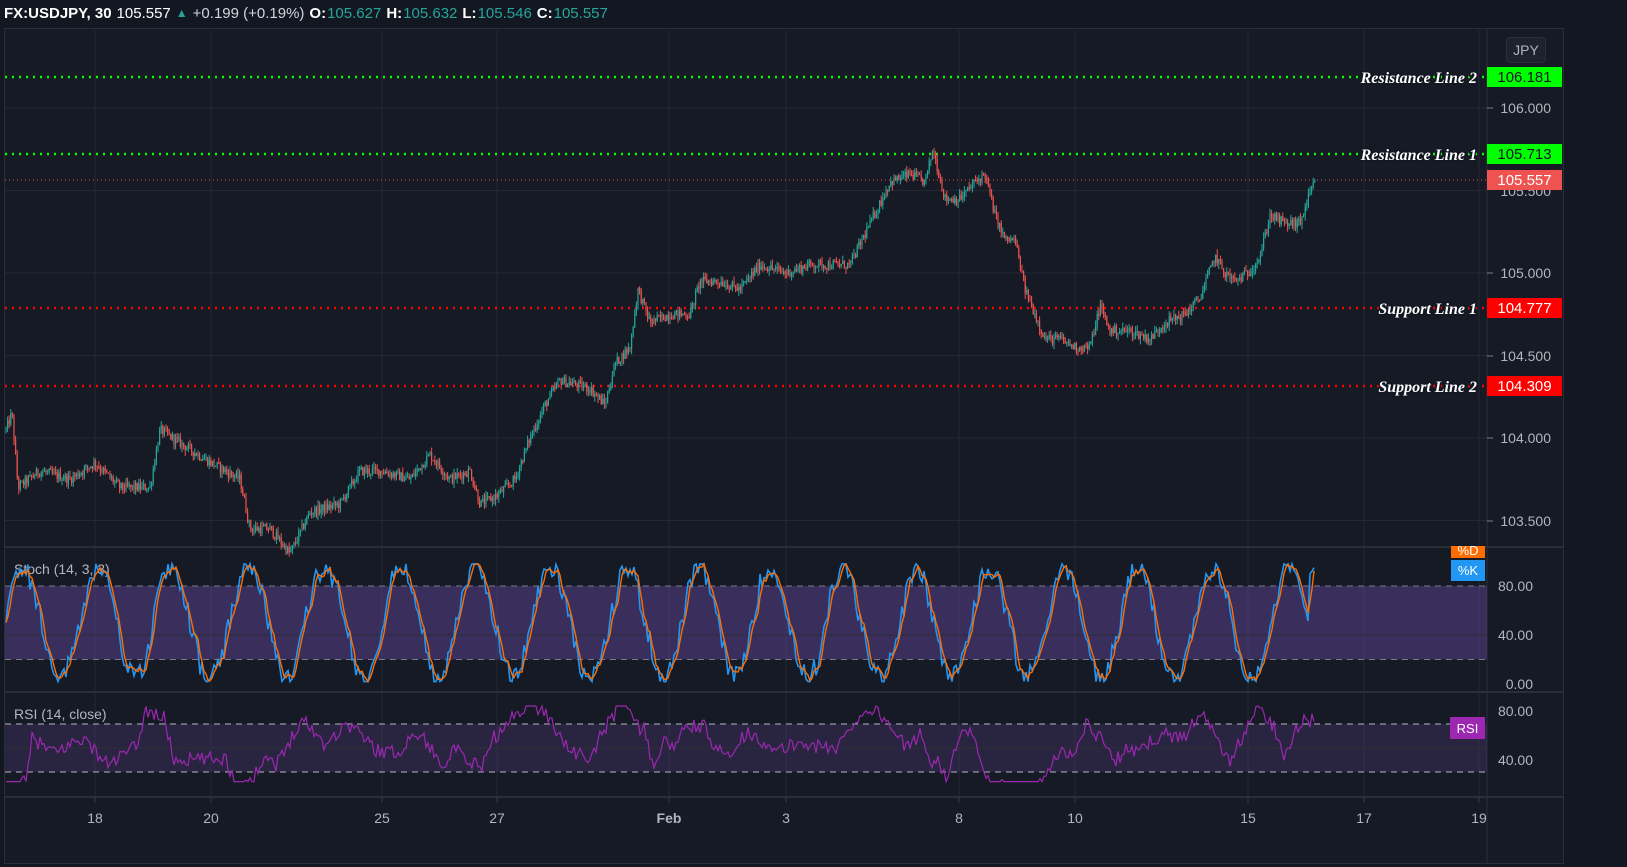 This screenshot has width=1627, height=867. What do you see at coordinates (60, 714) in the screenshot?
I see `rsi-title: RSI (14, close)` at bounding box center [60, 714].